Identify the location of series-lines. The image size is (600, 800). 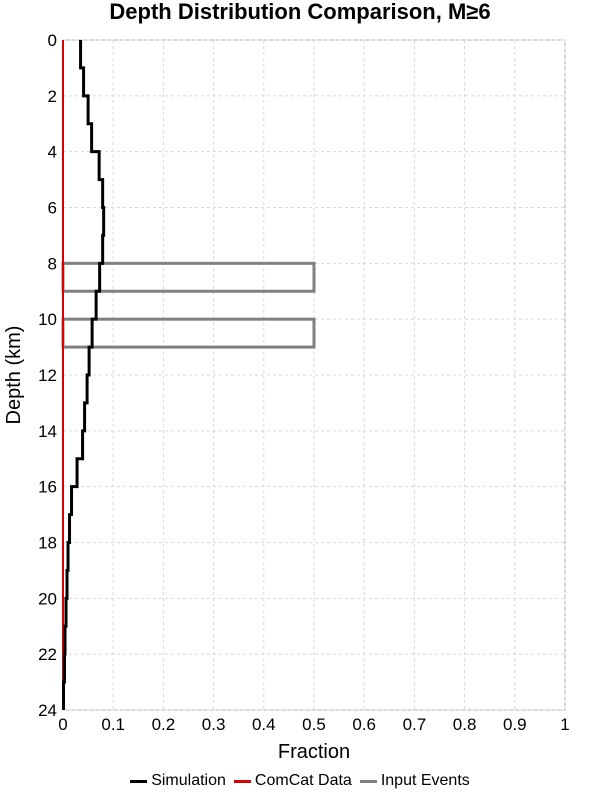
(84, 375).